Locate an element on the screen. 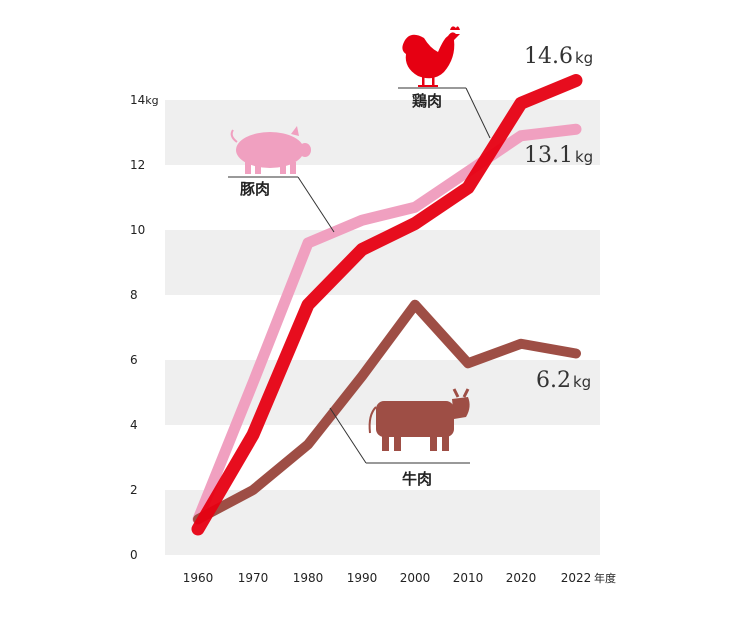  x-tick-label: 1960 is located at coordinates (198, 578).